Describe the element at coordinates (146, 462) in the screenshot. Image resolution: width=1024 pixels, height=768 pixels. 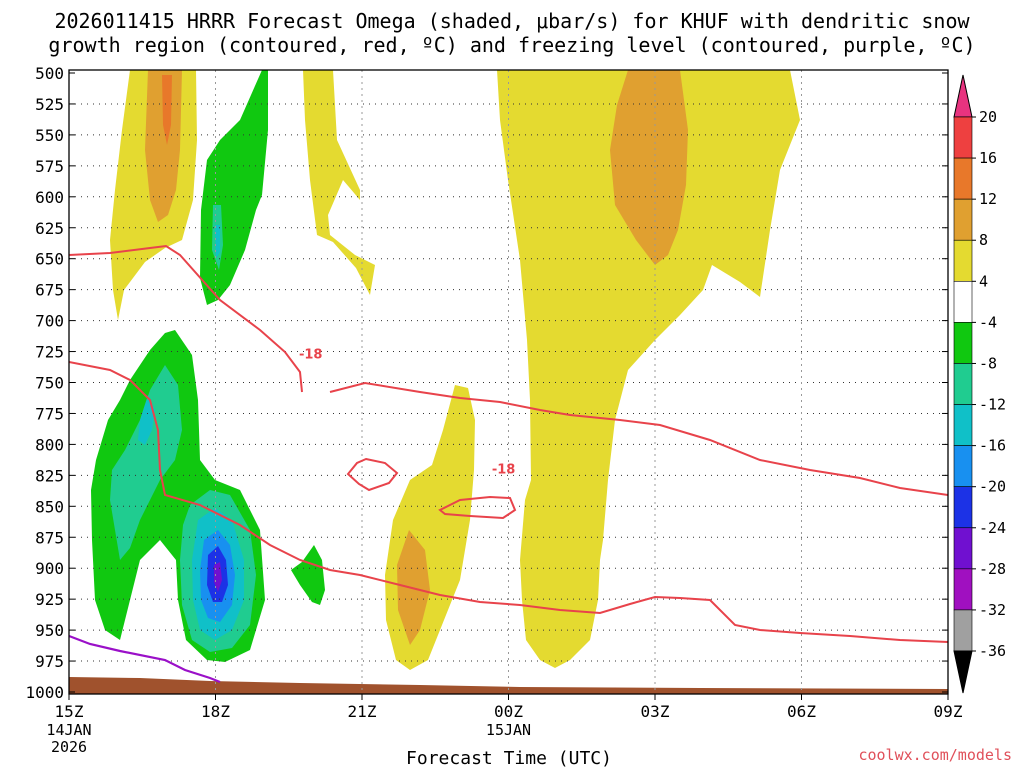
I see `omega-region-teal-lower-left` at that location.